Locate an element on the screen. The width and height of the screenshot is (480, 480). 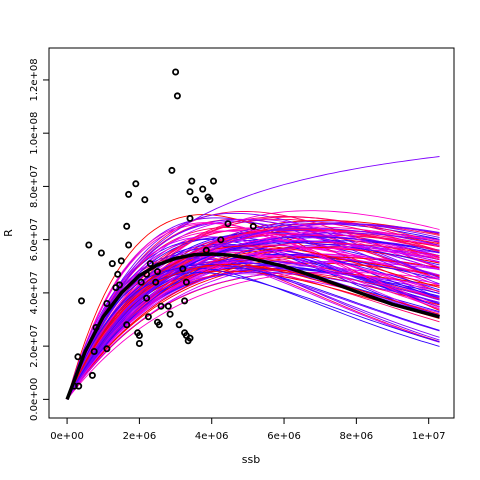
x-axis: 0e+00 2e+06 4e+06 6e+06 8e+06 1e+07 is located at coordinates (248, 429).